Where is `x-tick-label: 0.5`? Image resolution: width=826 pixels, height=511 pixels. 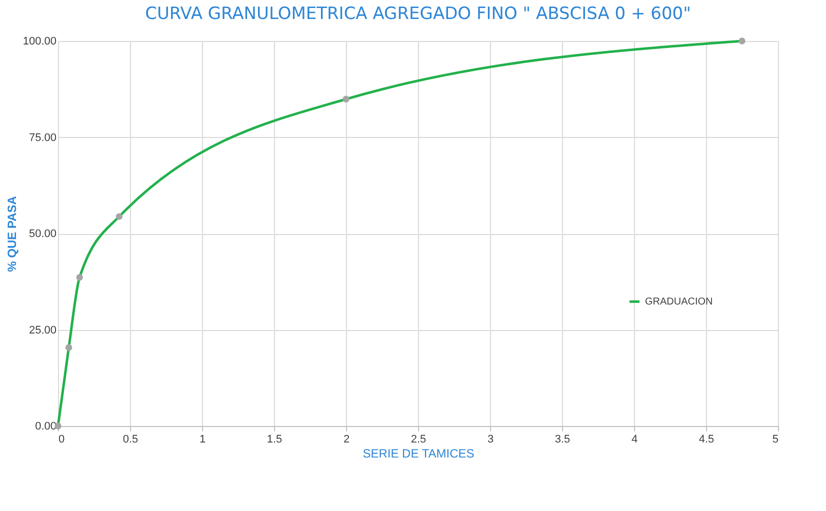 x-tick-label: 0.5 is located at coordinates (130, 440).